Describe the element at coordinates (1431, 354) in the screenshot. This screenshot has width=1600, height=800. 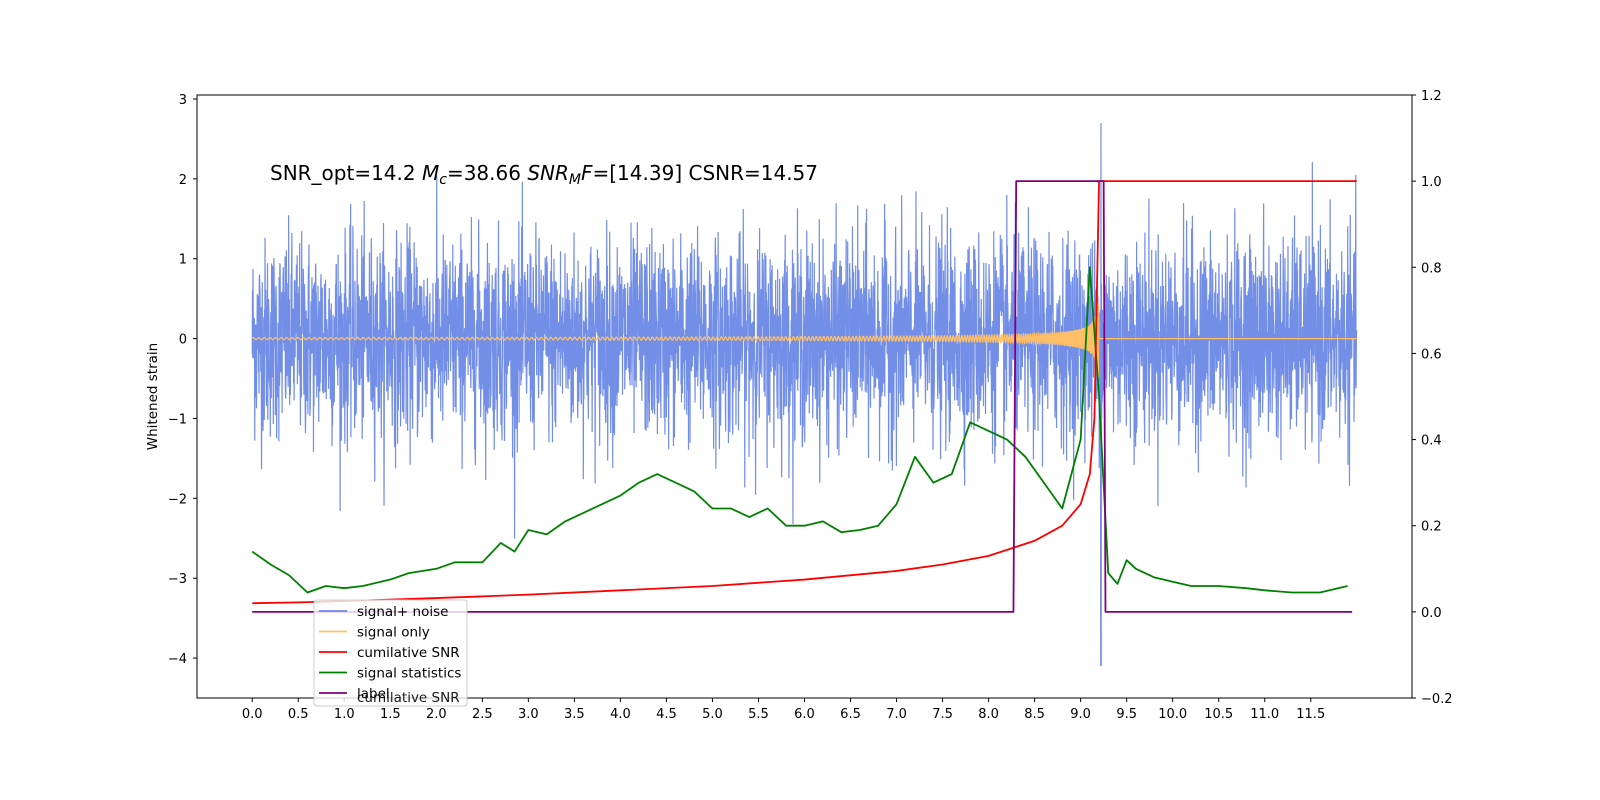
I see `y-right-tick-label: 0.6` at that location.